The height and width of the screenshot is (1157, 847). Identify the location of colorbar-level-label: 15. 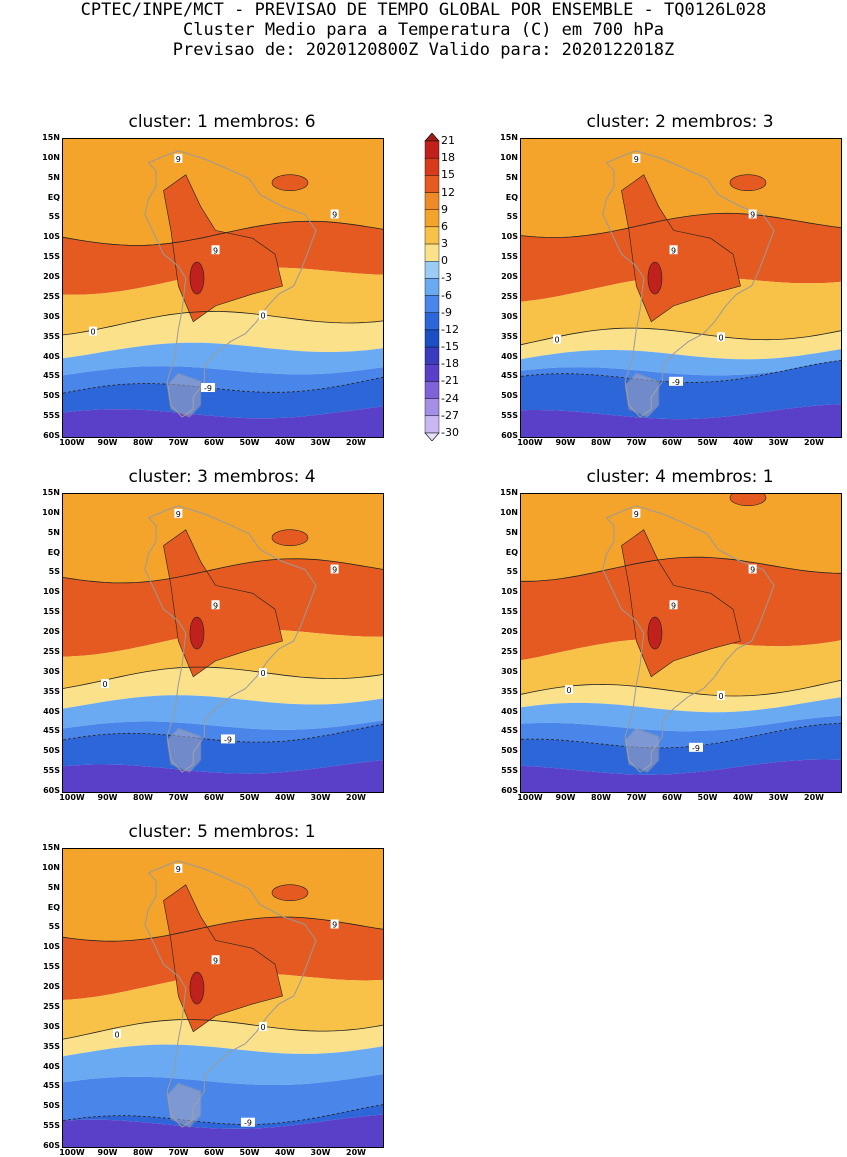
(448, 175).